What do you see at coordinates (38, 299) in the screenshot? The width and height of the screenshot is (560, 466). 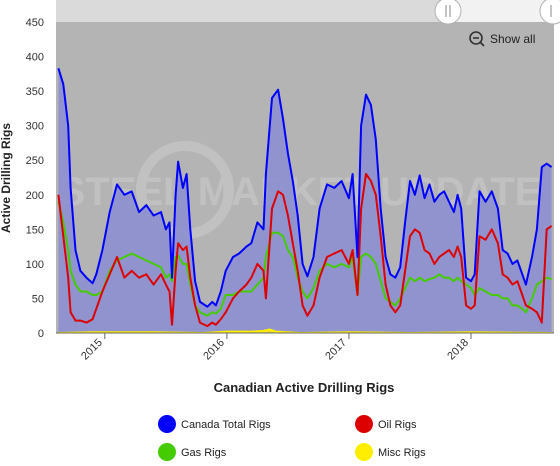 I see `y-tick-label: 50` at bounding box center [38, 299].